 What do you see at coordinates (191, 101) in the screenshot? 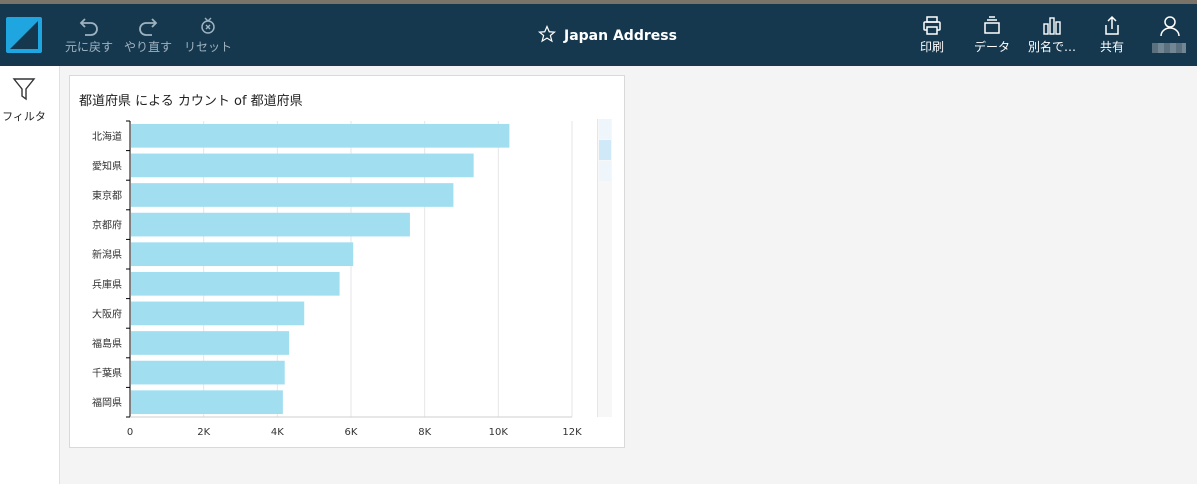
I see `visual-title: 都道府県 による カウント of 都道府県` at bounding box center [191, 101].